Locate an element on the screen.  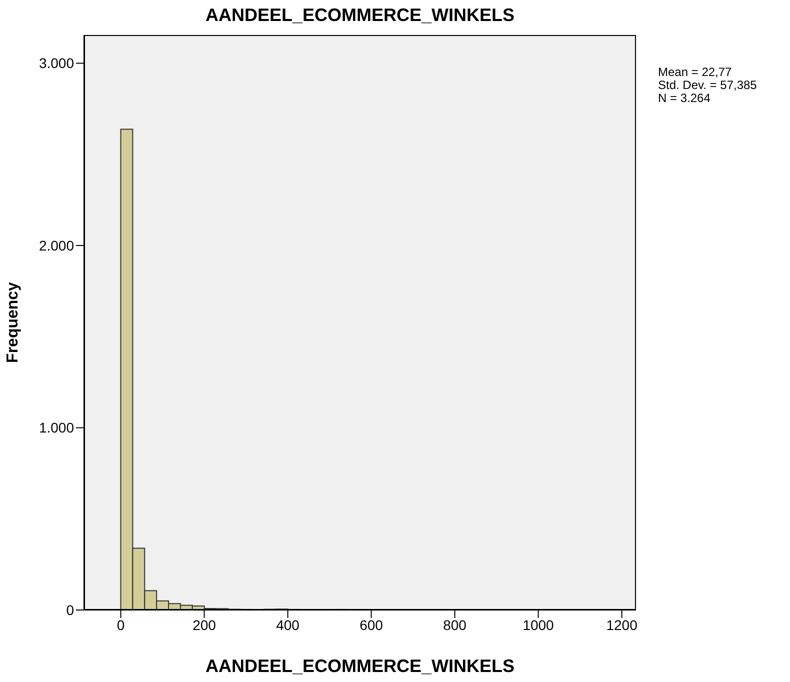
y-tick-label: 3.000 is located at coordinates (56, 63).